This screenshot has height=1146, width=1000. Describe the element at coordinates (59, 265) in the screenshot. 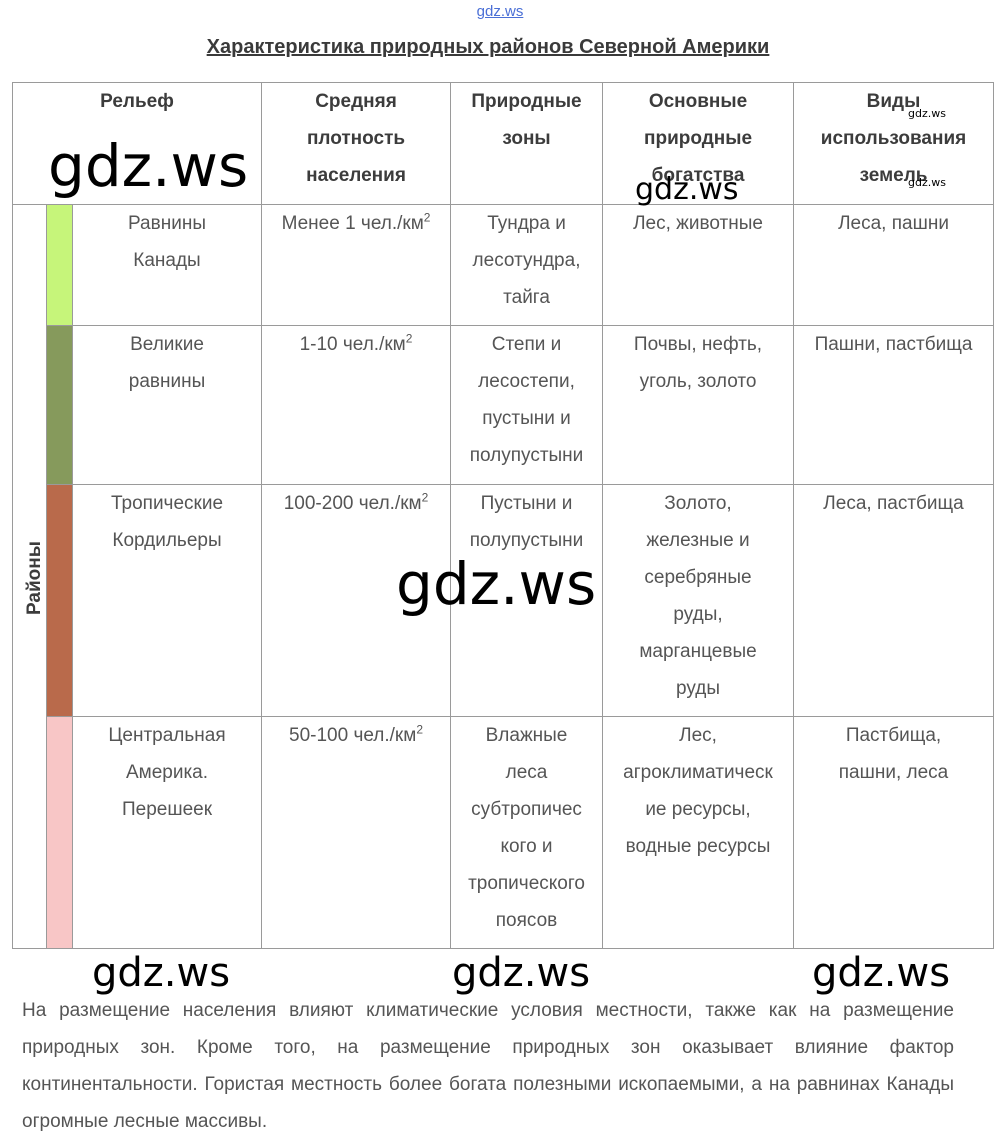

I see `stripe-canada` at that location.